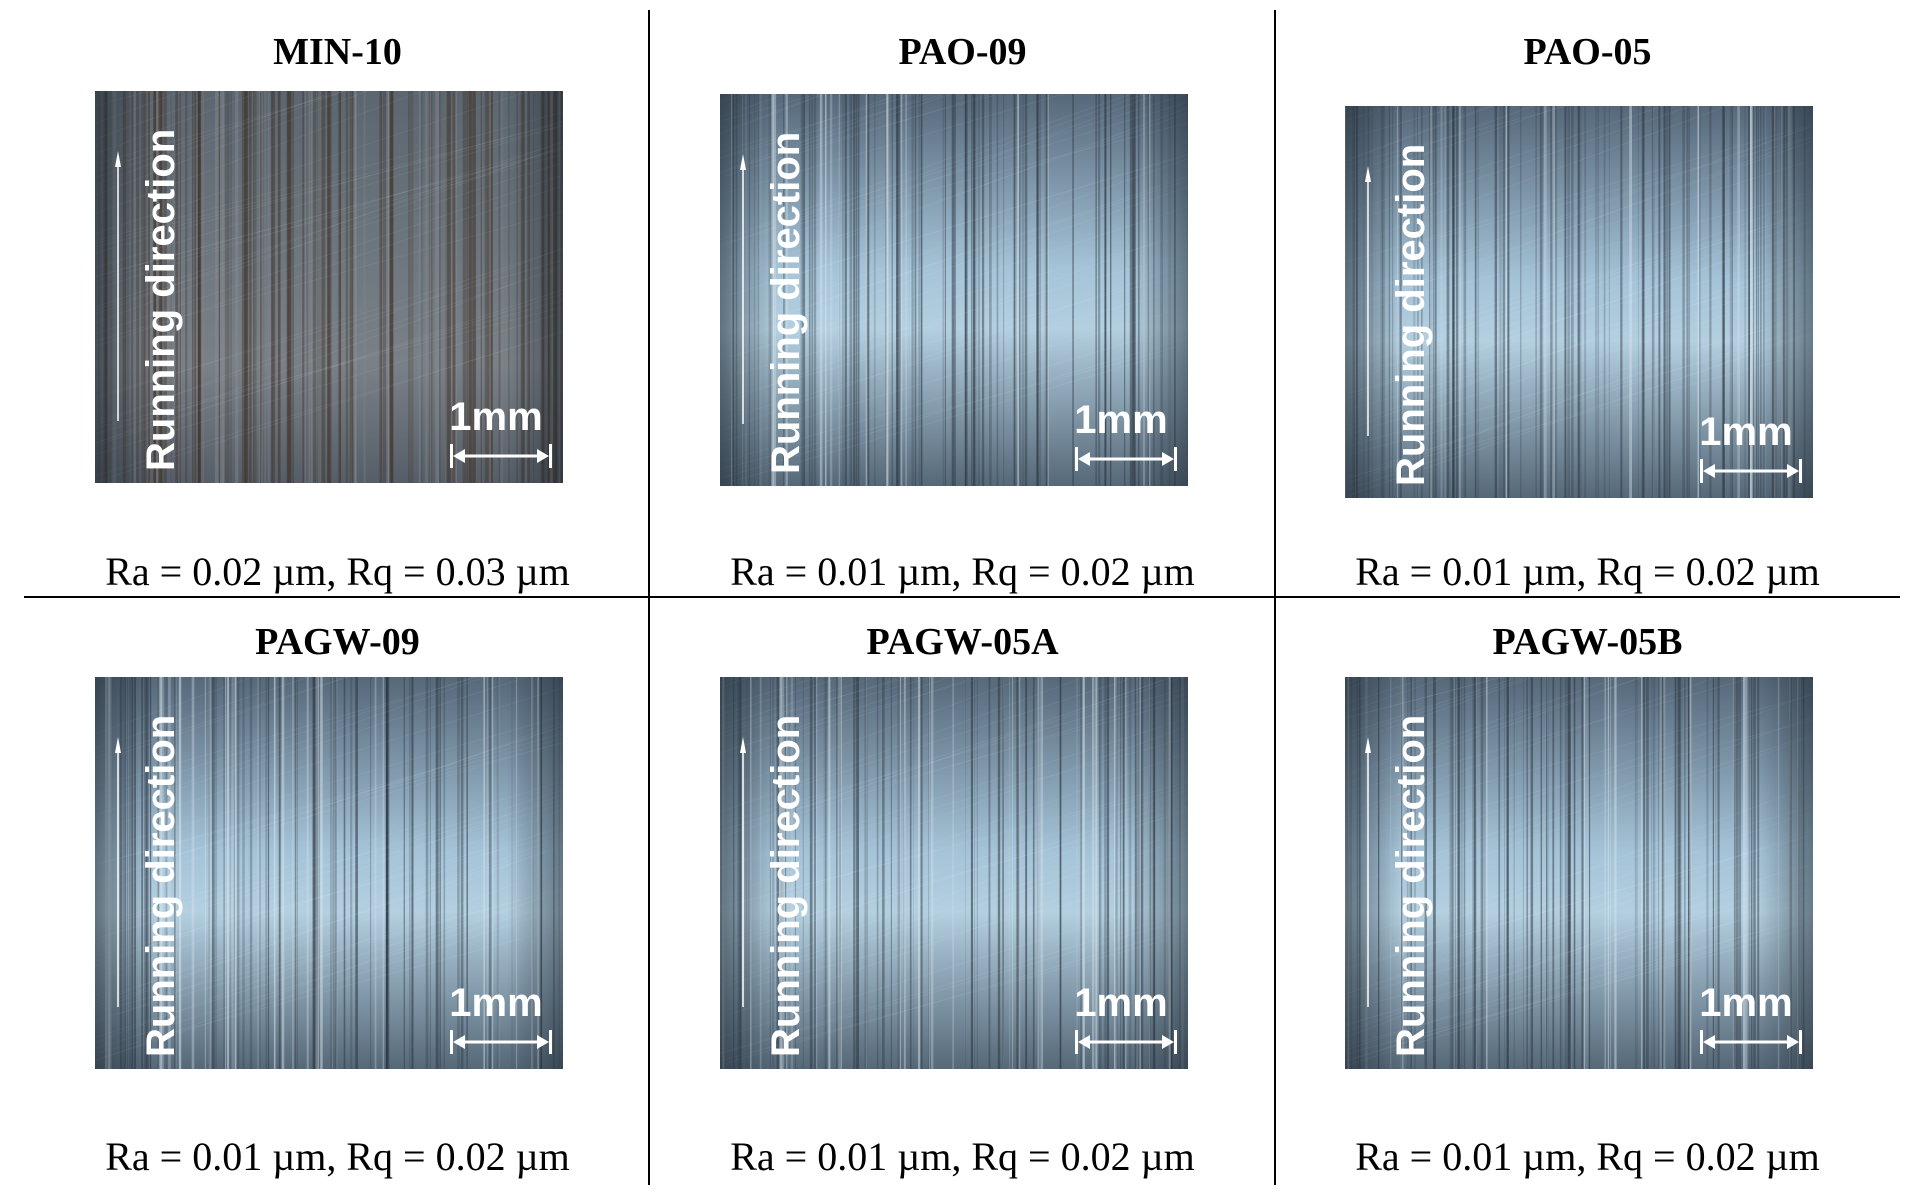  What do you see at coordinates (962, 642) in the screenshot?
I see `panel-title: PAGW-05A` at bounding box center [962, 642].